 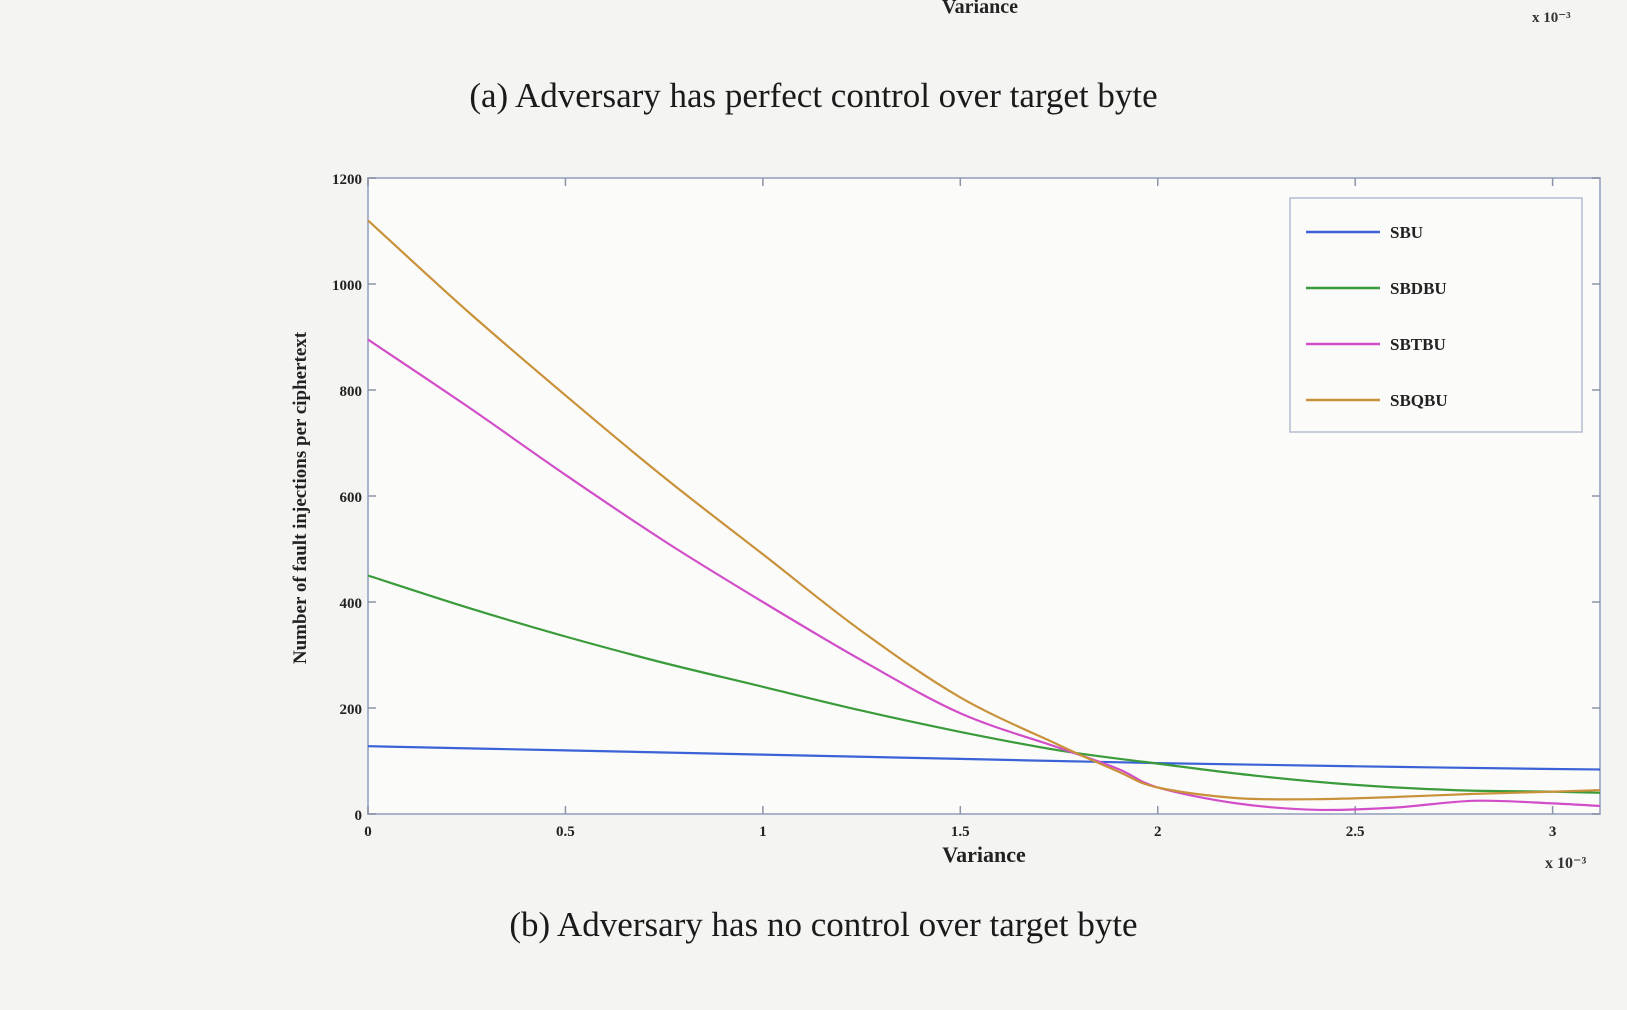 I want to click on y-tick-label: 0, so click(x=359, y=816).